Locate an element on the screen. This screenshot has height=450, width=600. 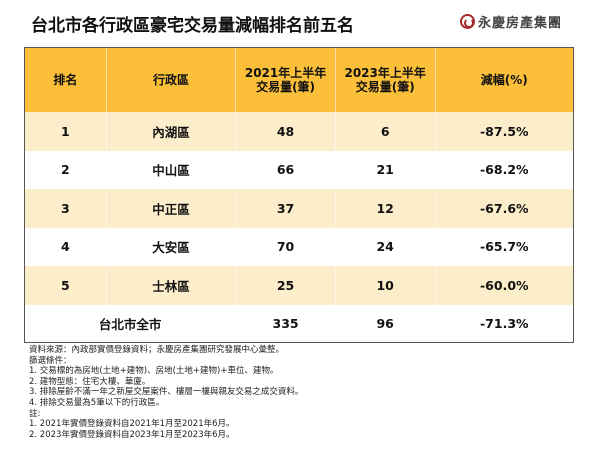
header-volume-2023: 2023年上半年 交易量(筆) is located at coordinates (386, 80).